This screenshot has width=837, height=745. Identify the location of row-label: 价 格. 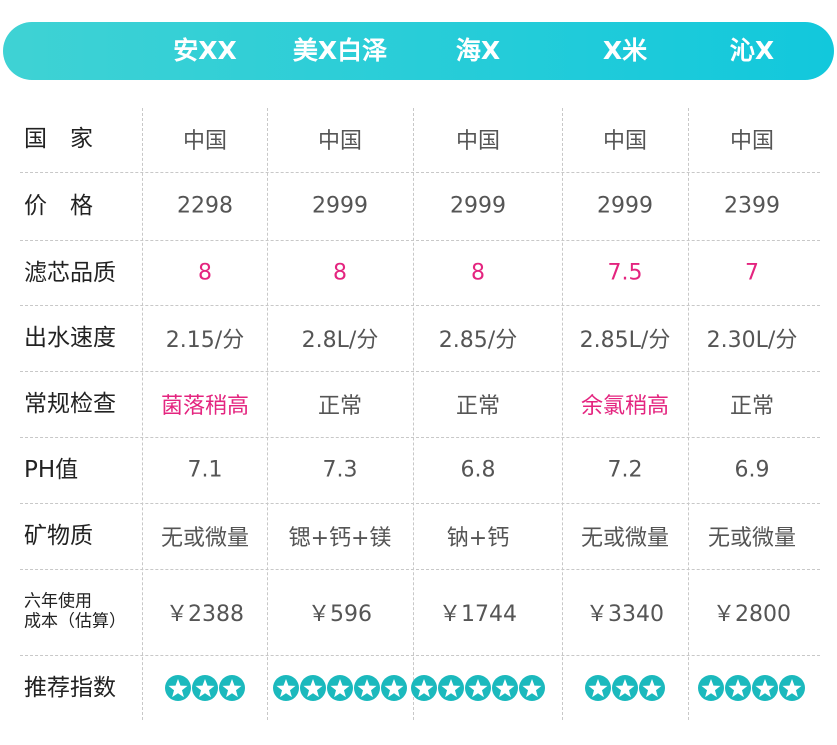
(58, 206).